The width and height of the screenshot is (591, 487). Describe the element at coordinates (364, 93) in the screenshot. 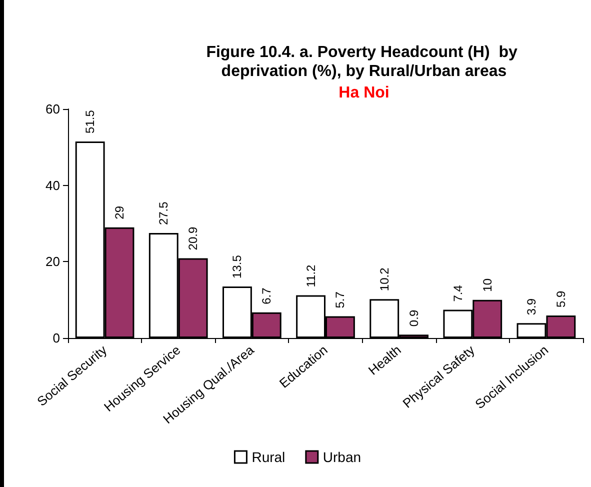

I see `chart-subtitle: Ha Noi` at that location.